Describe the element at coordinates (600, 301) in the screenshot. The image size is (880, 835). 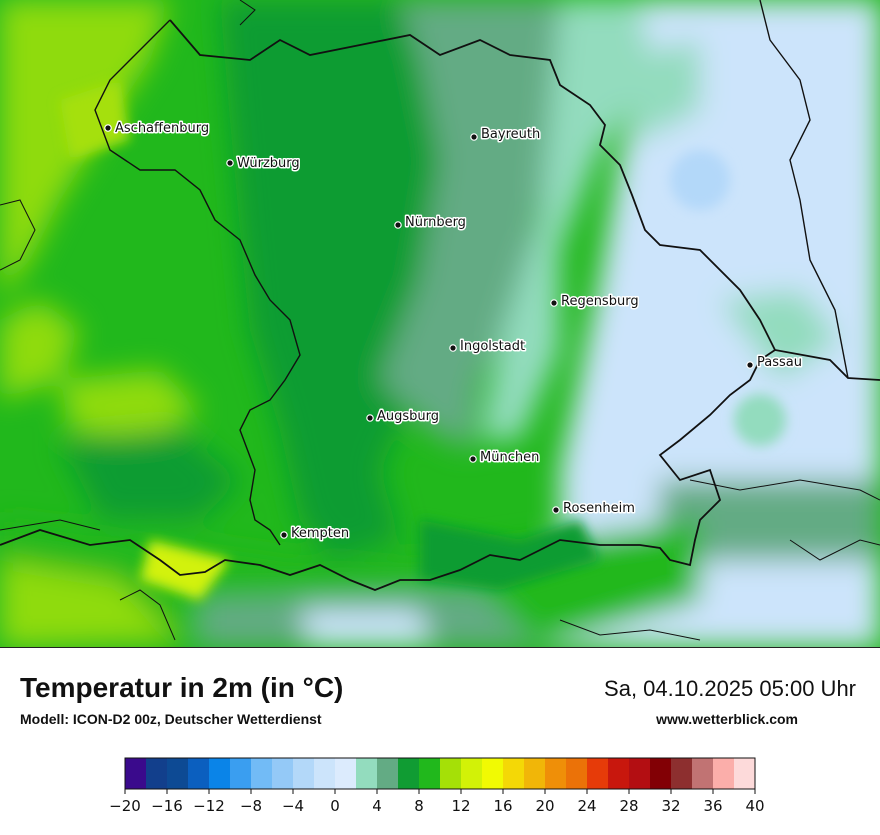
I see `city-label: Regensburg` at that location.